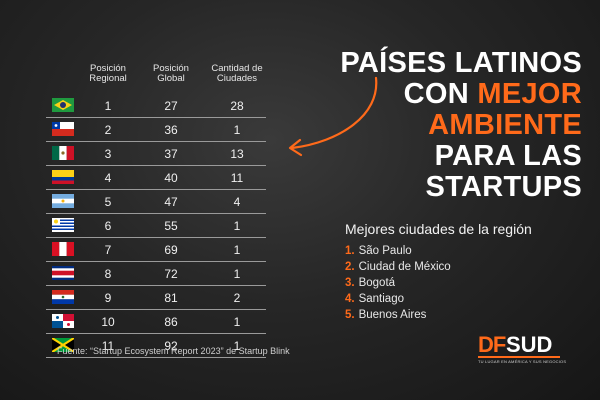 The image size is (600, 400). Describe the element at coordinates (63, 321) in the screenshot. I see `panama-flag` at that location.